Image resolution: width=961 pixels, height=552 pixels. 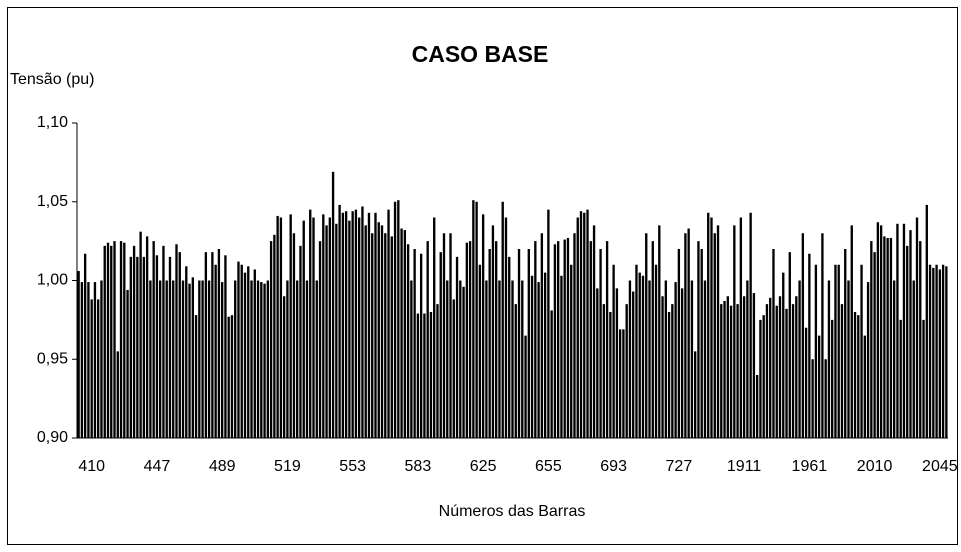 What do you see at coordinates (52, 201) in the screenshot?
I see `y-tick-label: 1,05` at bounding box center [52, 201].